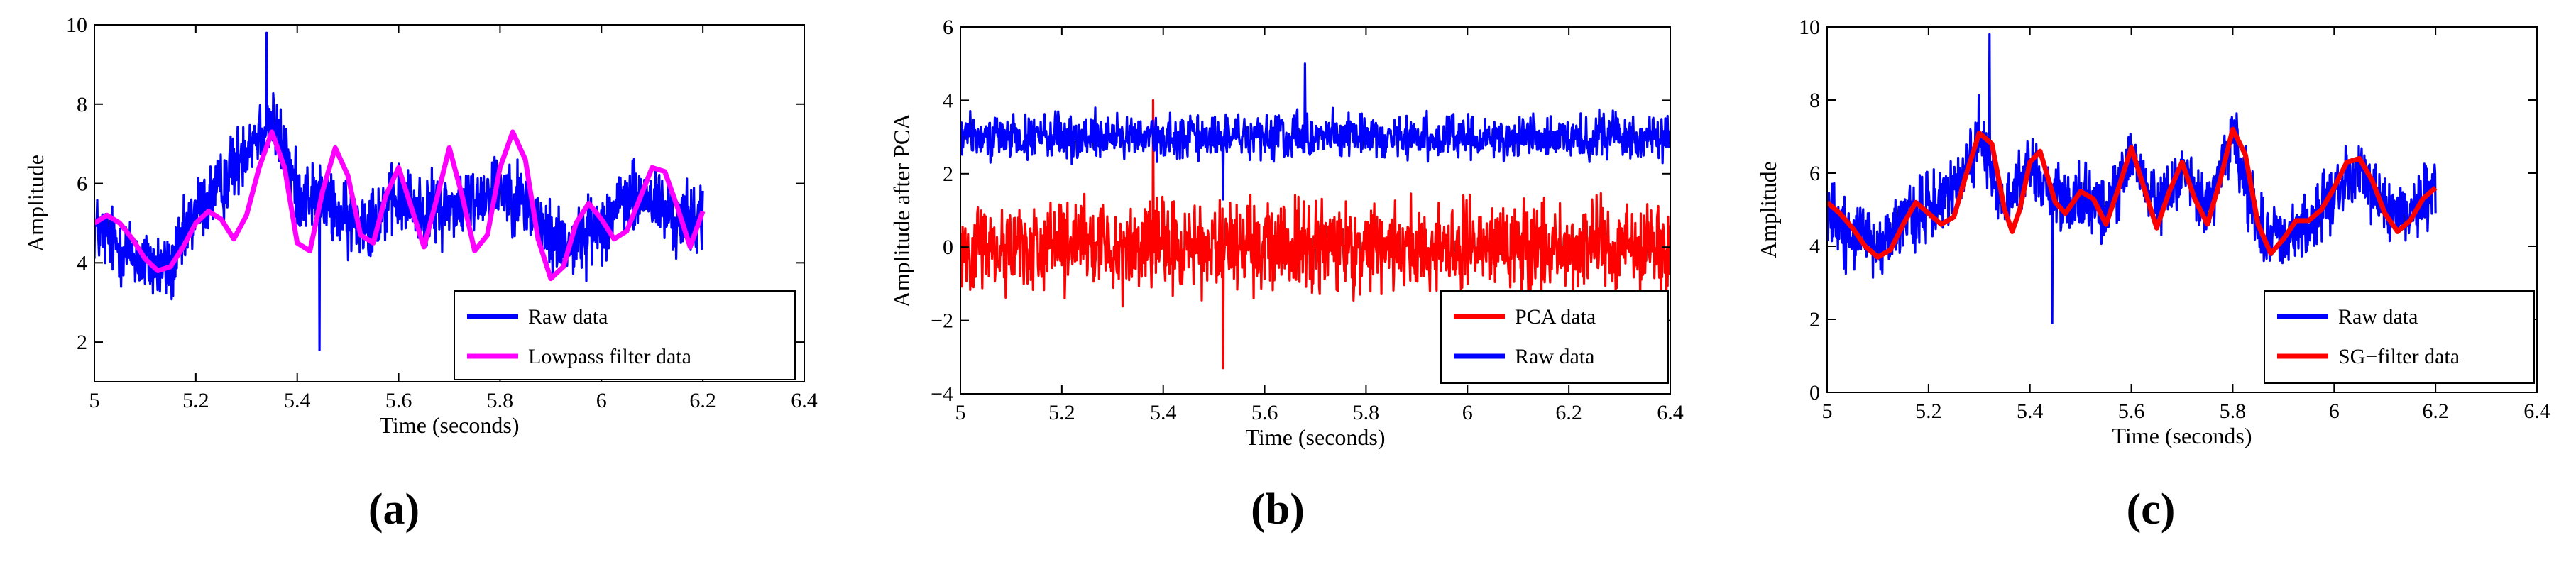 Image resolution: width=2576 pixels, height=562 pixels. What do you see at coordinates (1278, 509) in the screenshot?
I see `panel-caption: (b)` at bounding box center [1278, 509].